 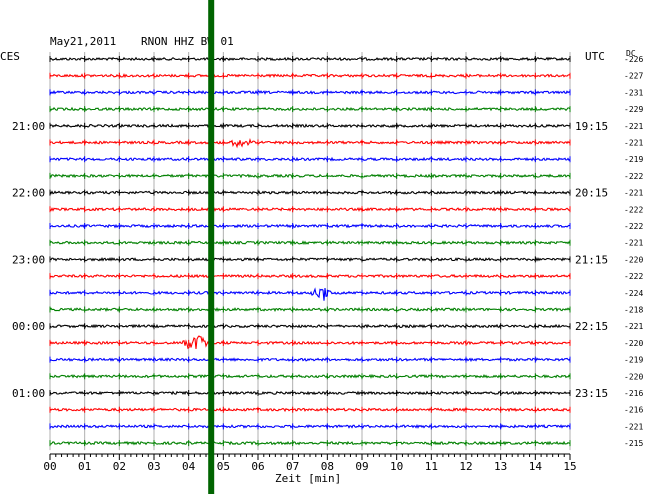 I want to click on left-timezone-label: CES, so click(x=10, y=56).